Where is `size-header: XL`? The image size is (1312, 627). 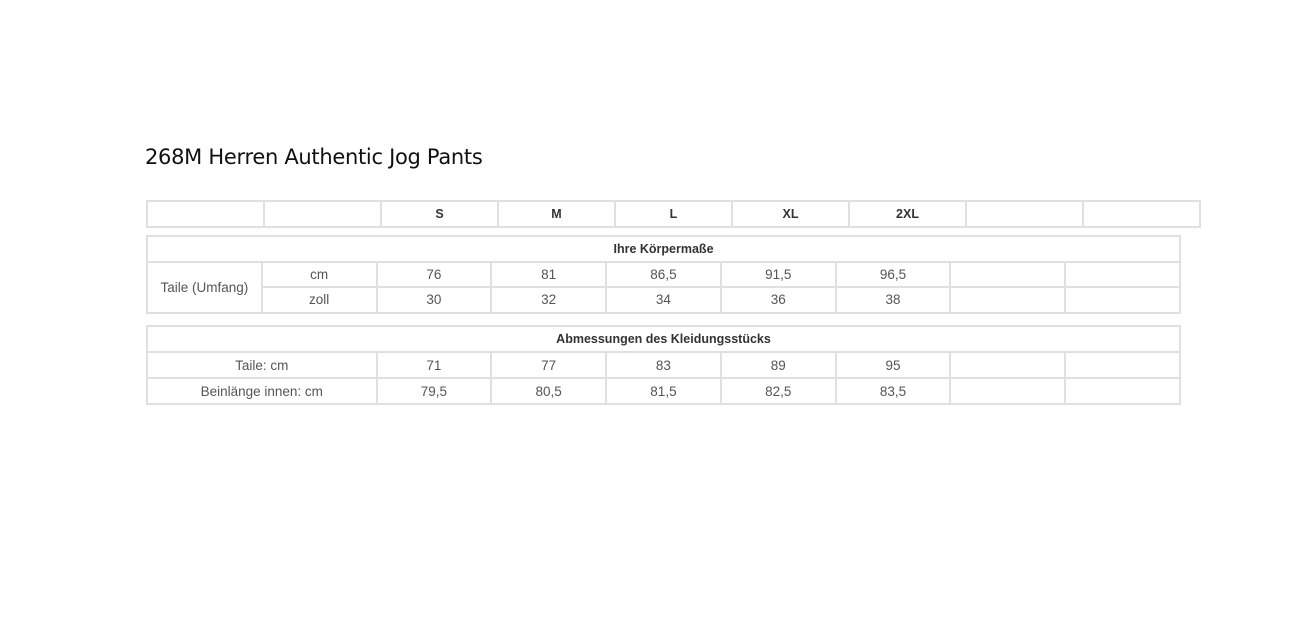
size-header: XL is located at coordinates (790, 214).